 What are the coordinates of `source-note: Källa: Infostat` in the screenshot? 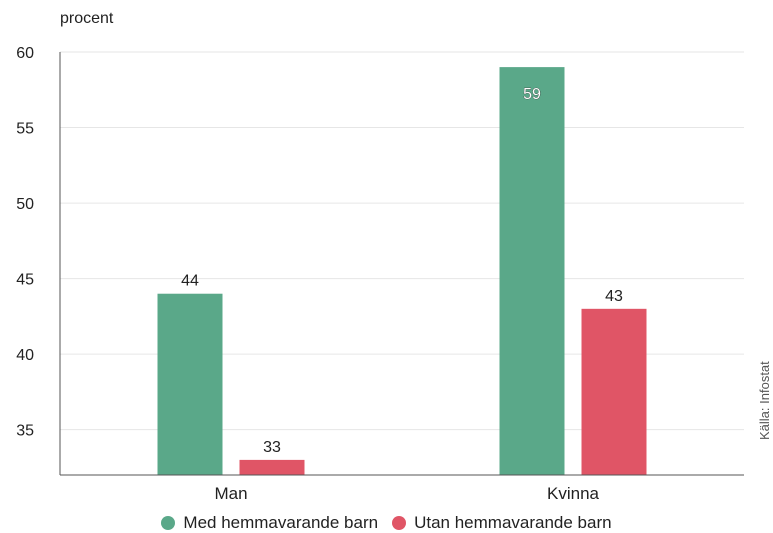 It's located at (764, 400).